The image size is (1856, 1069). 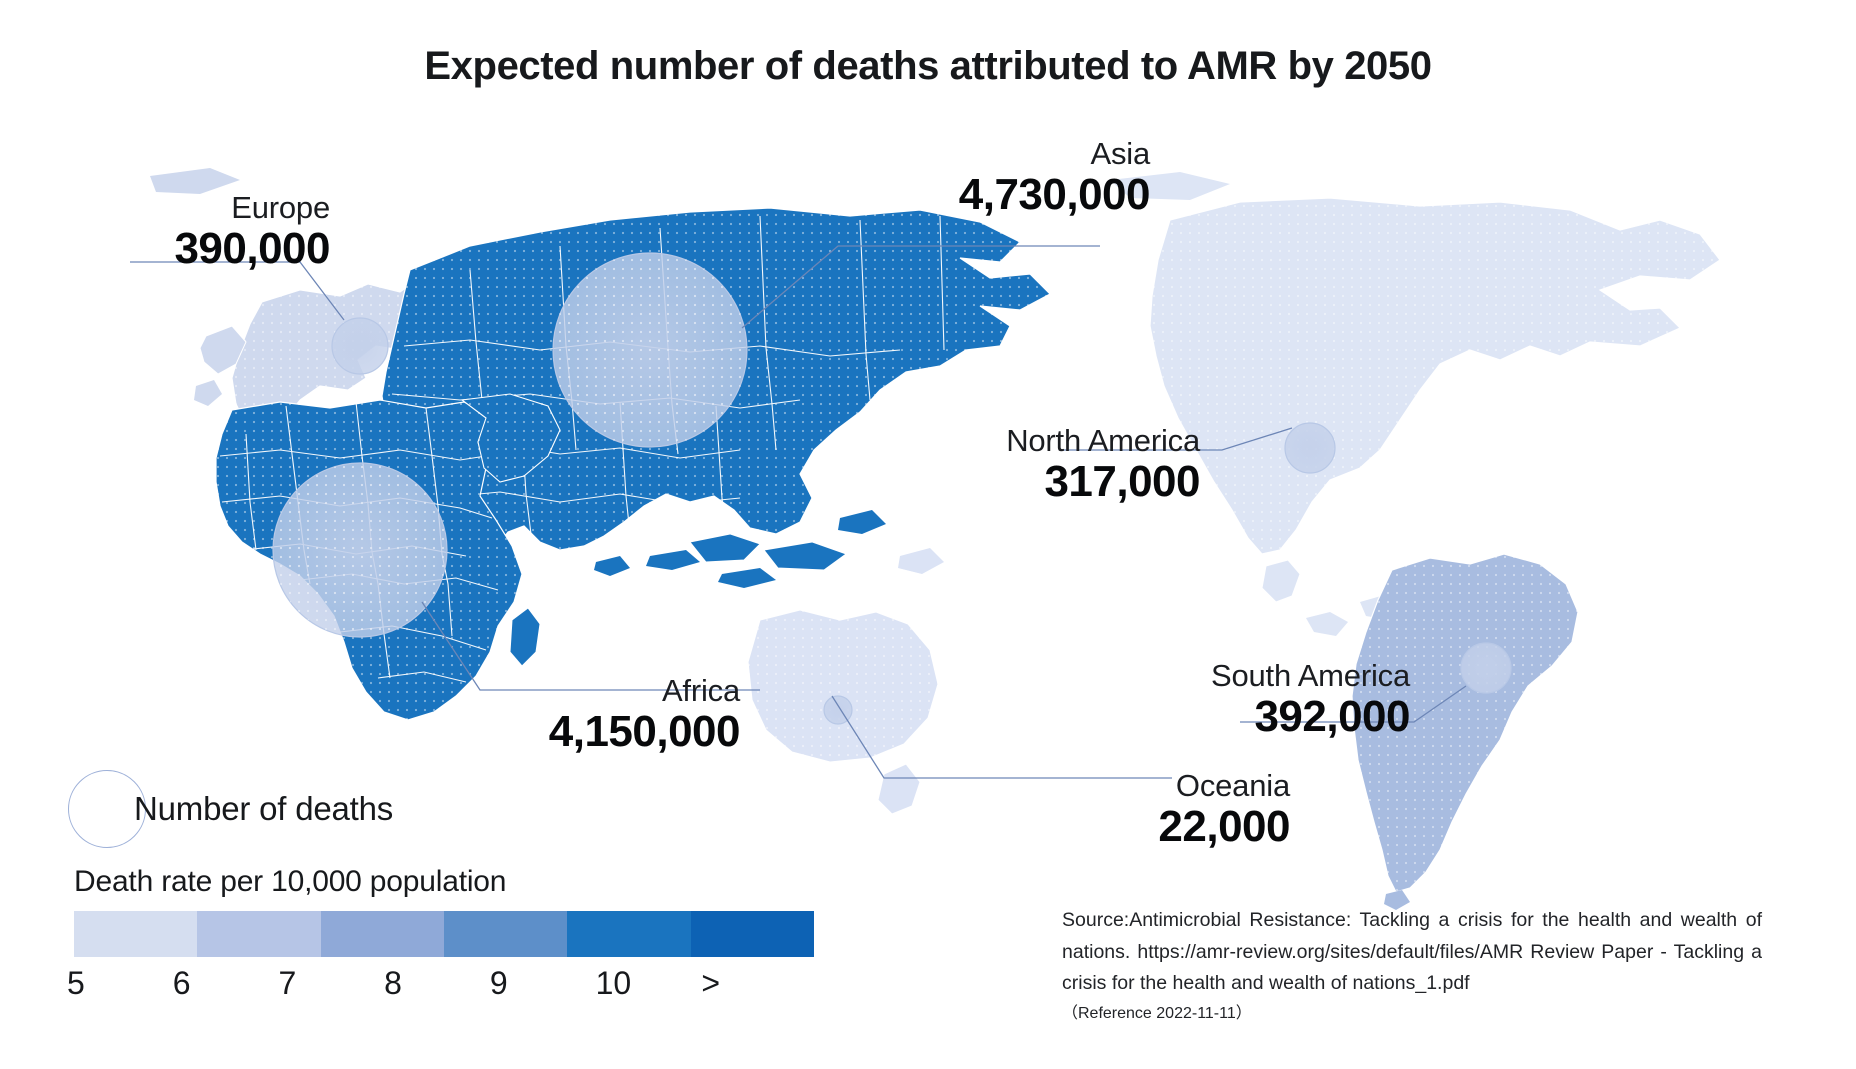 I want to click on callout-value: 392,000, so click(x=1332, y=716).